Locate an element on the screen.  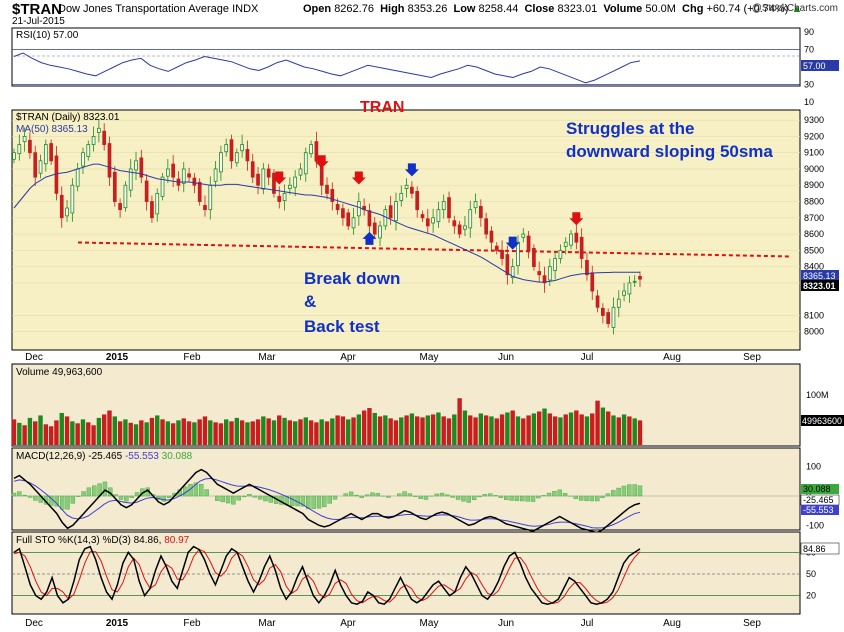
rsi-series-line is located at coordinates (327, 68).